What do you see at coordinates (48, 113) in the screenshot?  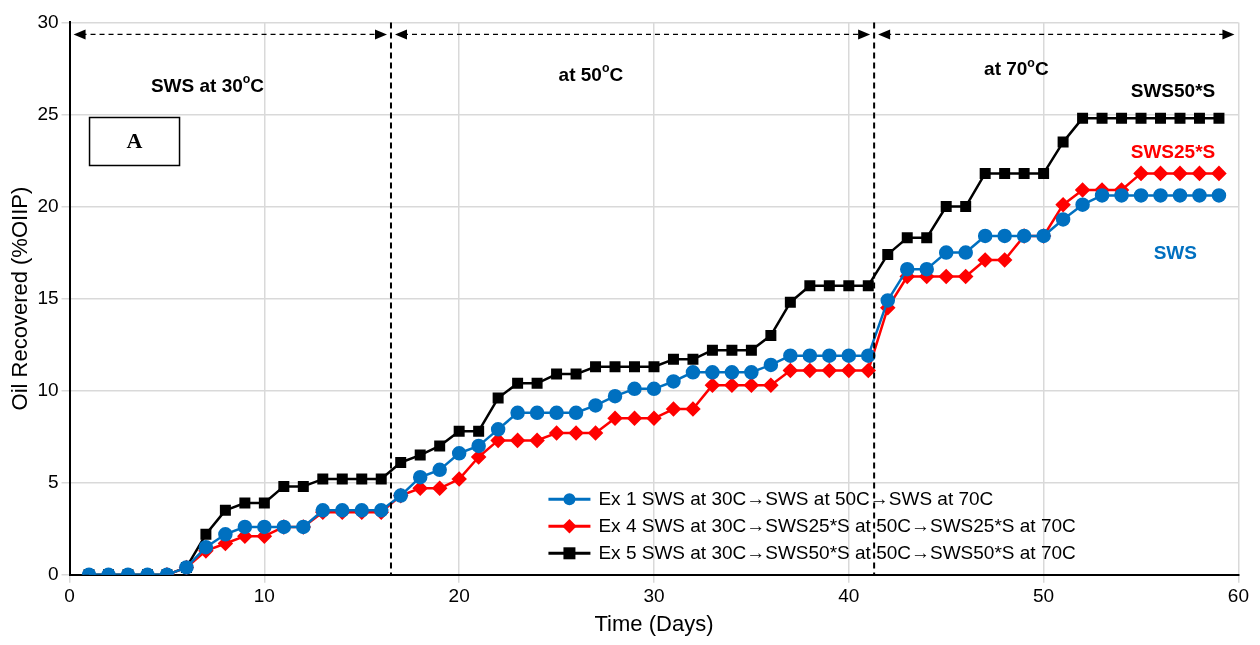 I see `y-tick-label: 25` at bounding box center [48, 113].